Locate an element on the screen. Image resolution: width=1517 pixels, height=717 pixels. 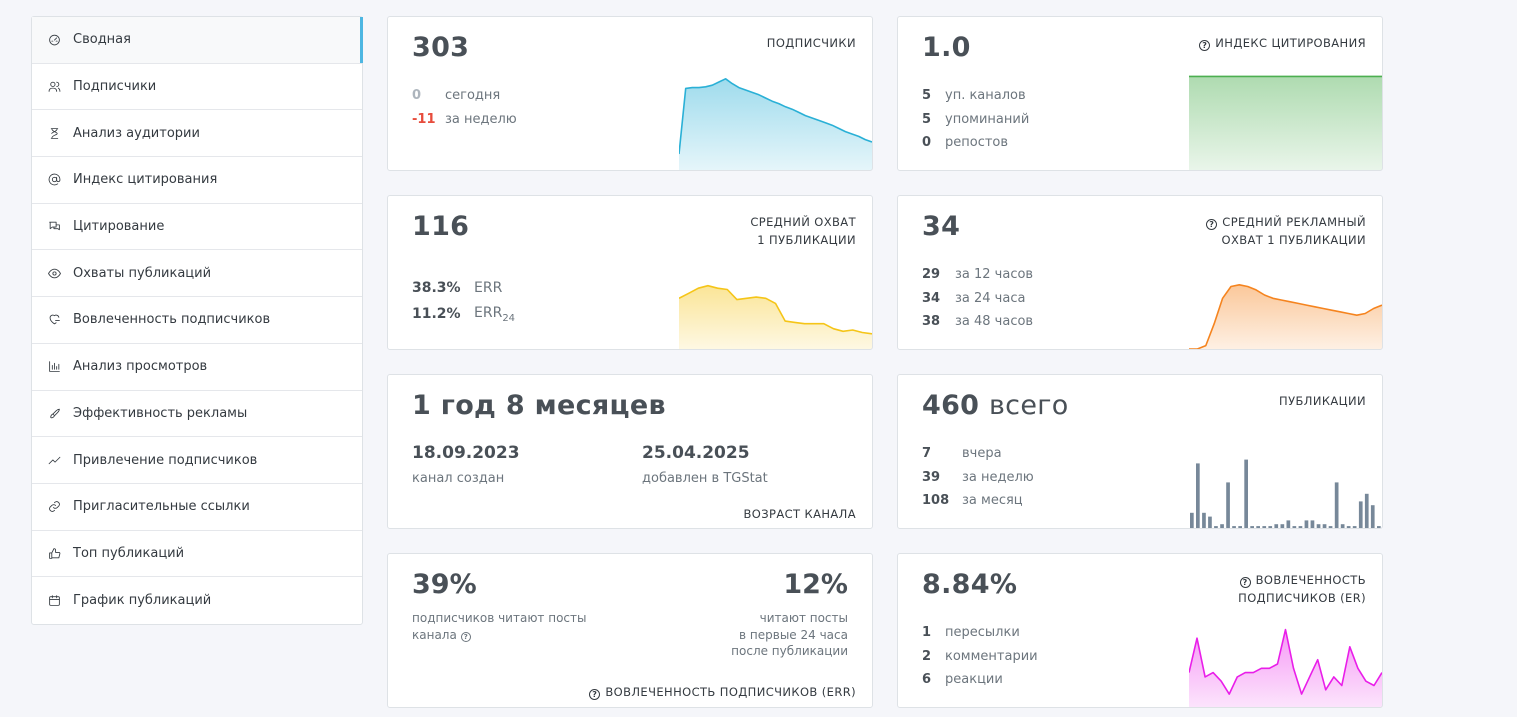
sidebar-item: Эффективность рекламы is located at coordinates (197, 414).